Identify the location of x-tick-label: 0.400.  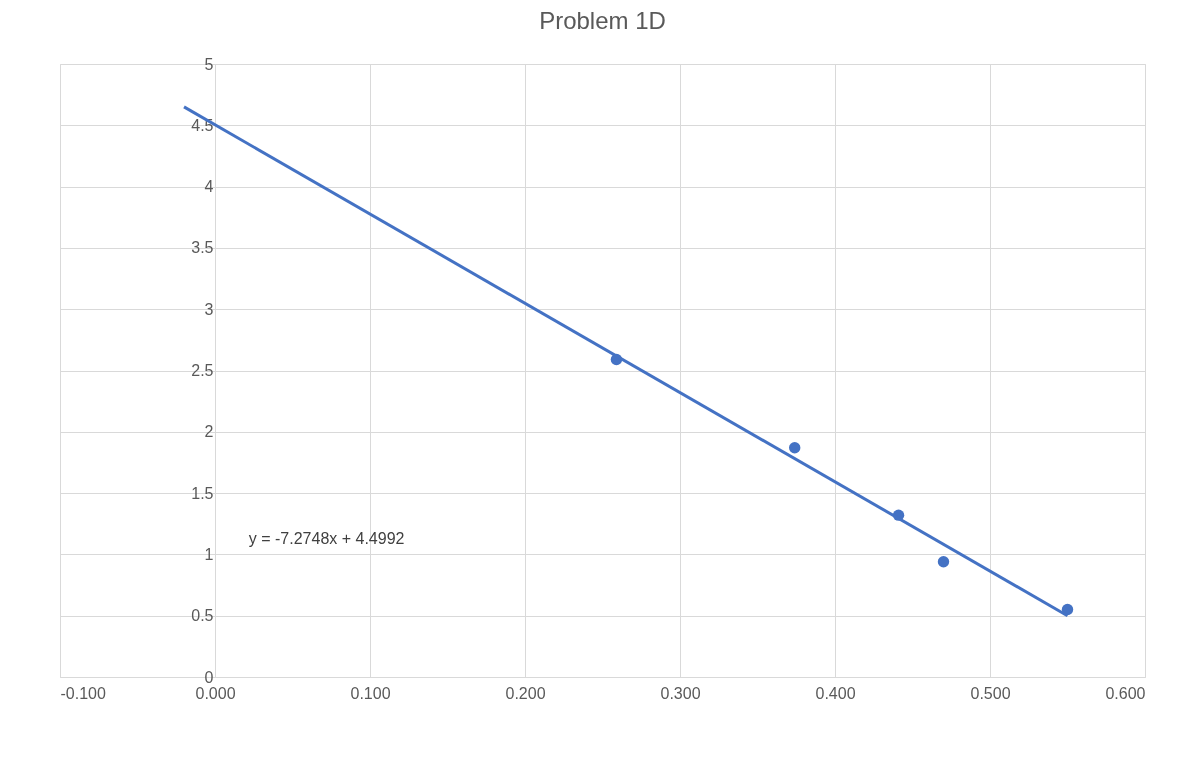
(835, 693).